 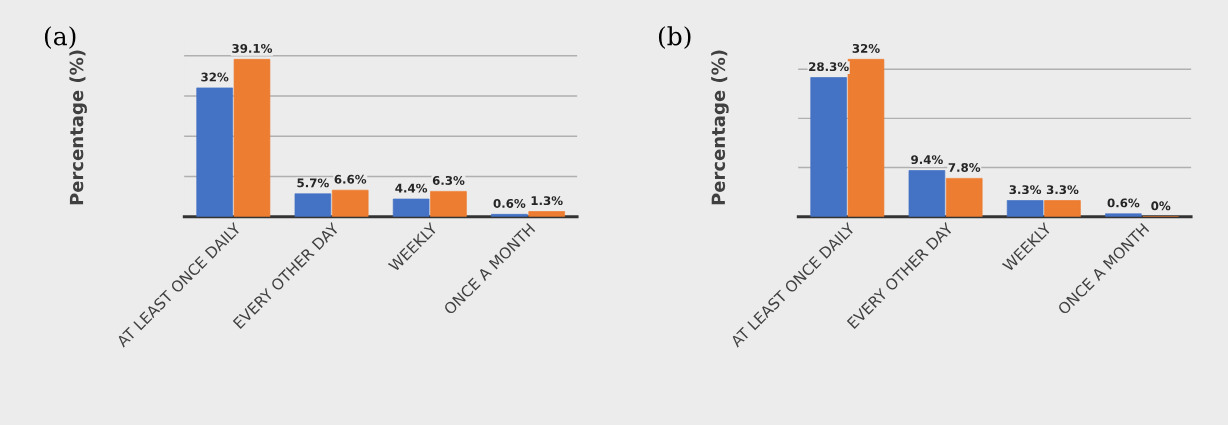 What do you see at coordinates (60, 38) in the screenshot?
I see `text: (a)` at bounding box center [60, 38].